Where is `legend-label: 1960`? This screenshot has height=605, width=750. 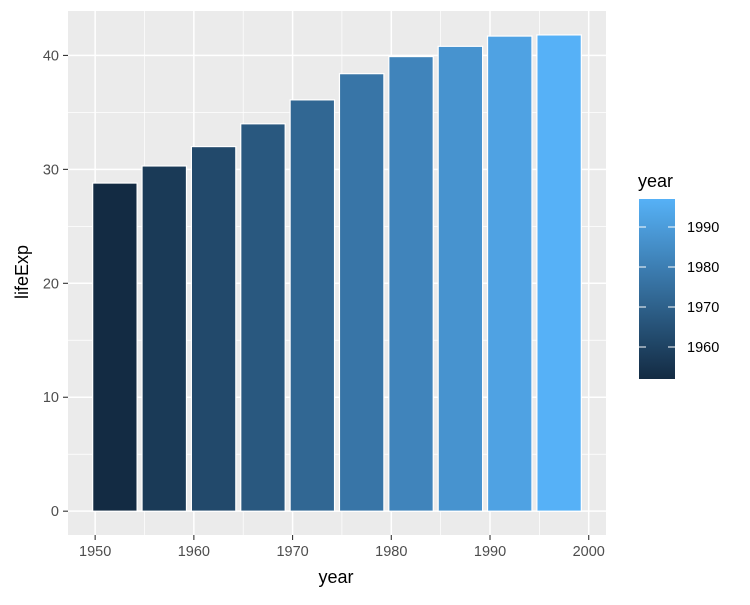
legend-label: 1960 is located at coordinates (703, 348).